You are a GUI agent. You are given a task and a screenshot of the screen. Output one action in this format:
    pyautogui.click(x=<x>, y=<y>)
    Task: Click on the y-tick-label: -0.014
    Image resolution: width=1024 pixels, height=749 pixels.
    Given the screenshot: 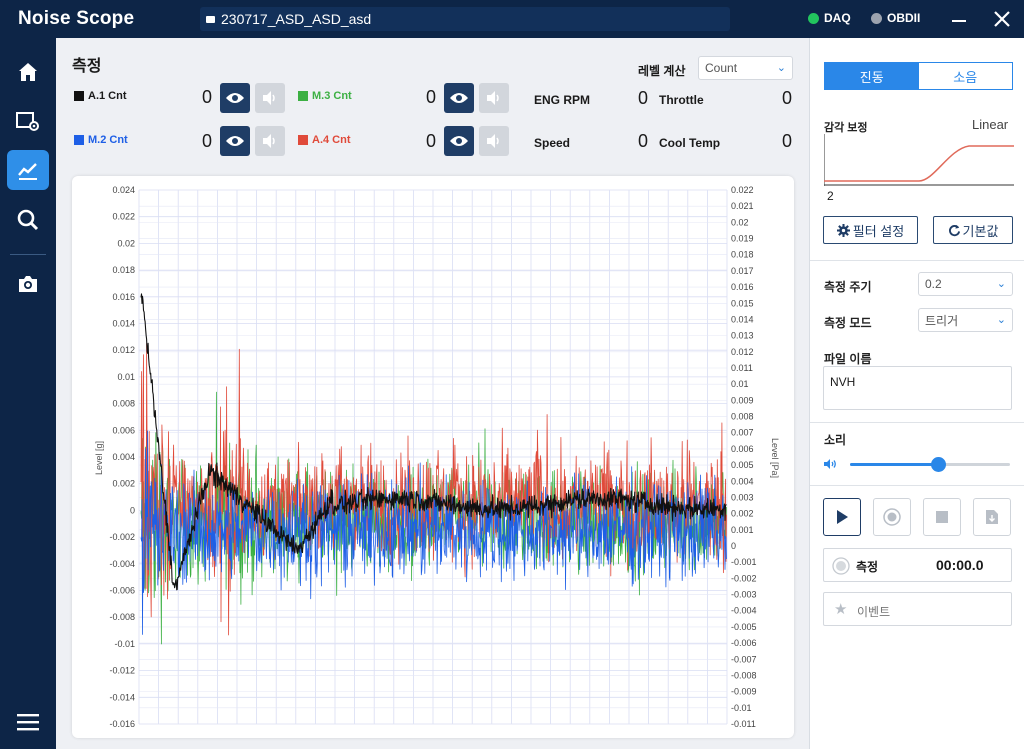 What is the action you would take?
    pyautogui.click(x=122, y=697)
    